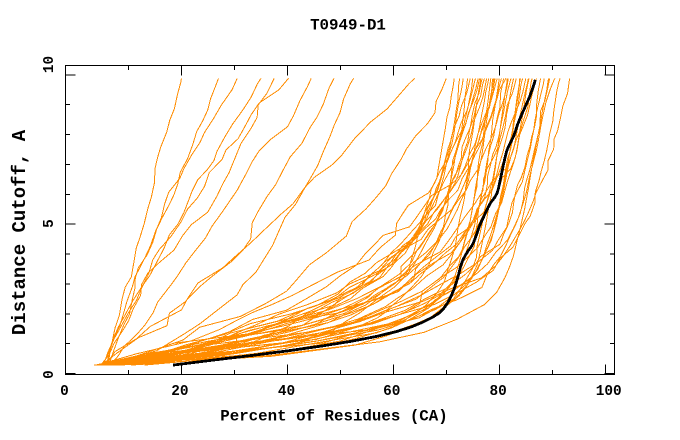 The image size is (680, 440). Describe the element at coordinates (179, 392) in the screenshot. I see `x-tick-label: 20` at that location.